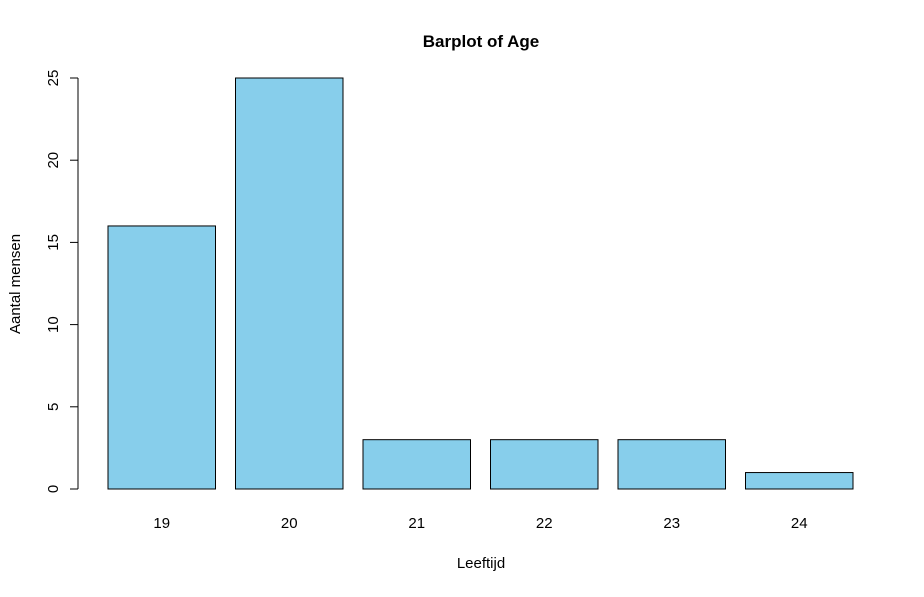  I want to click on y-tick-label: 20, so click(53, 160).